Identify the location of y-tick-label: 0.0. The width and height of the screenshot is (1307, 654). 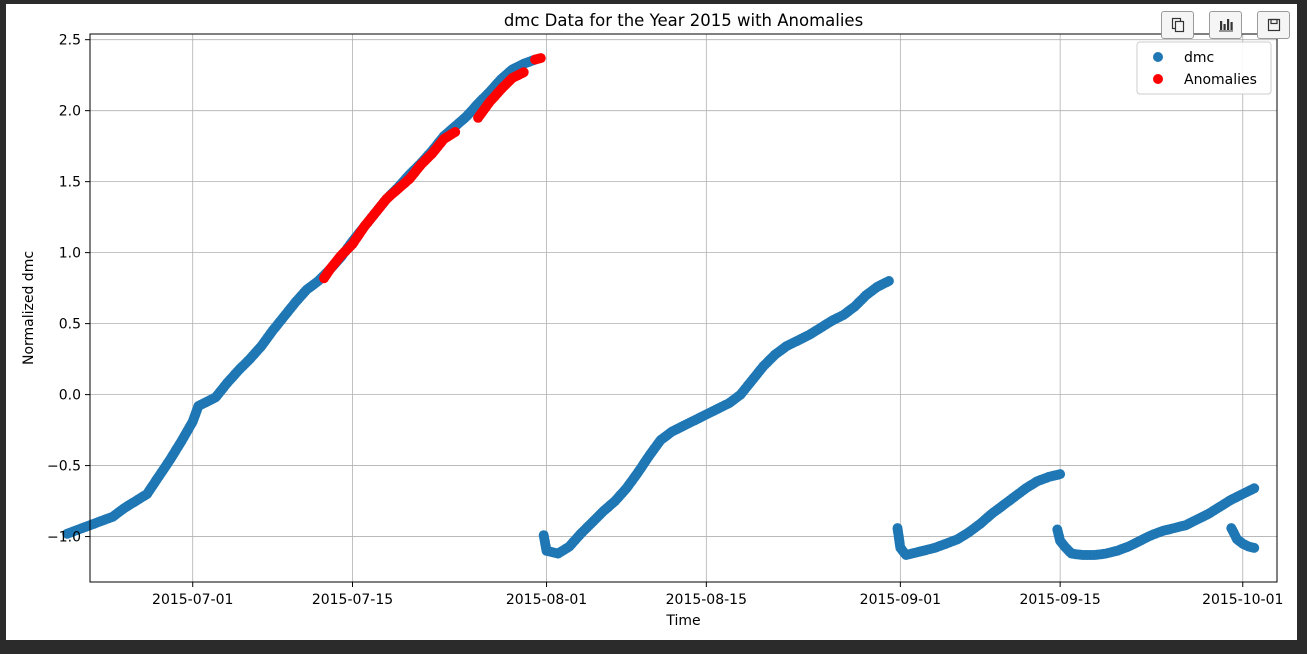
(70, 396).